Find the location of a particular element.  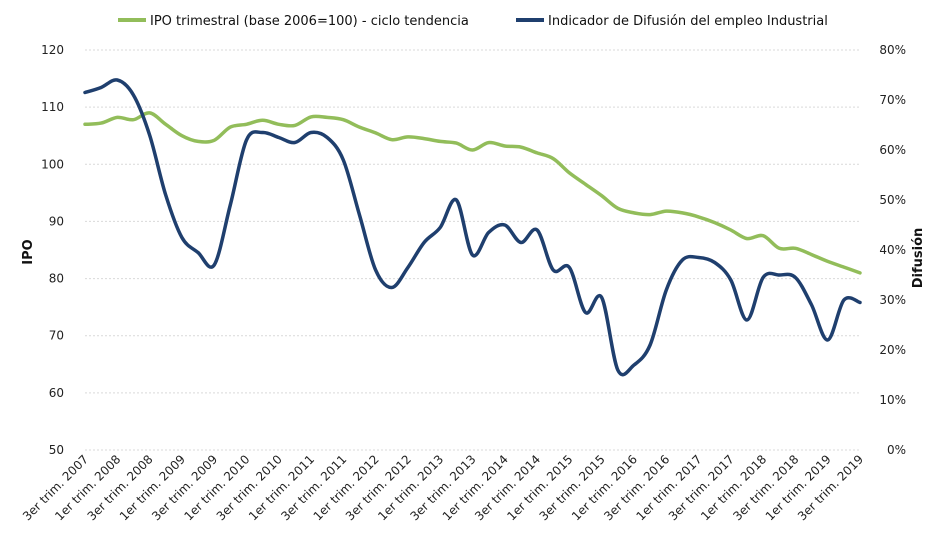

y-left-tick-label: 70 is located at coordinates (56, 336).